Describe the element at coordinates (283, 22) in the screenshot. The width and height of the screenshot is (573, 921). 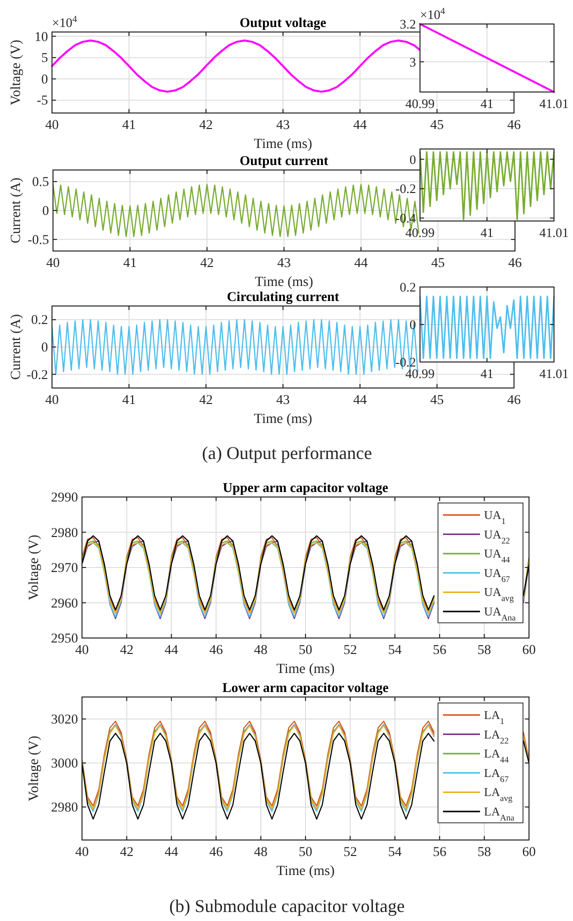
I see `chart-title: Output voltage` at that location.